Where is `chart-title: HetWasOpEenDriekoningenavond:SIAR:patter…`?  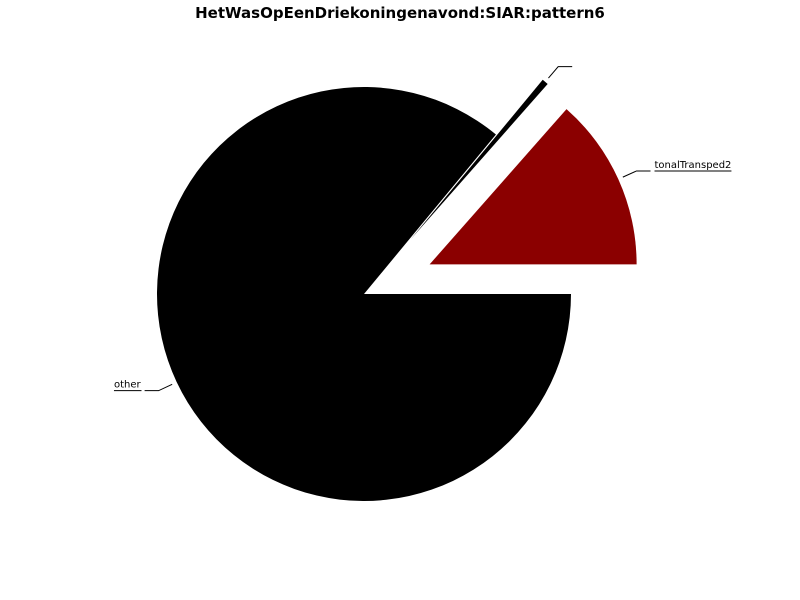 chart-title: HetWasOpEenDriekoningenavond:SIAR:patter… is located at coordinates (400, 13).